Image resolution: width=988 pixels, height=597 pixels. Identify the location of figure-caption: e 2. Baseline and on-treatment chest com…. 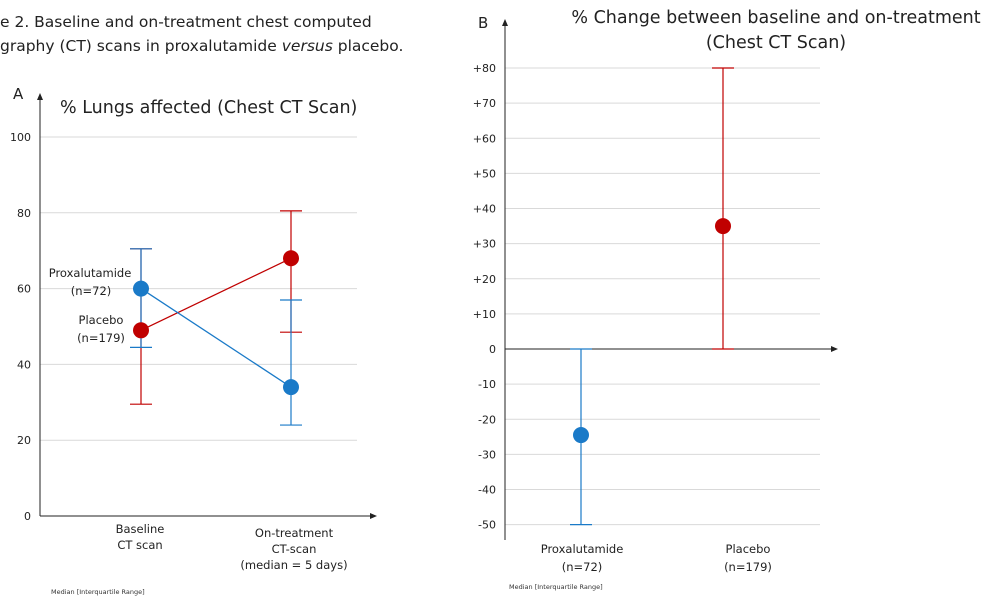
(201, 34).